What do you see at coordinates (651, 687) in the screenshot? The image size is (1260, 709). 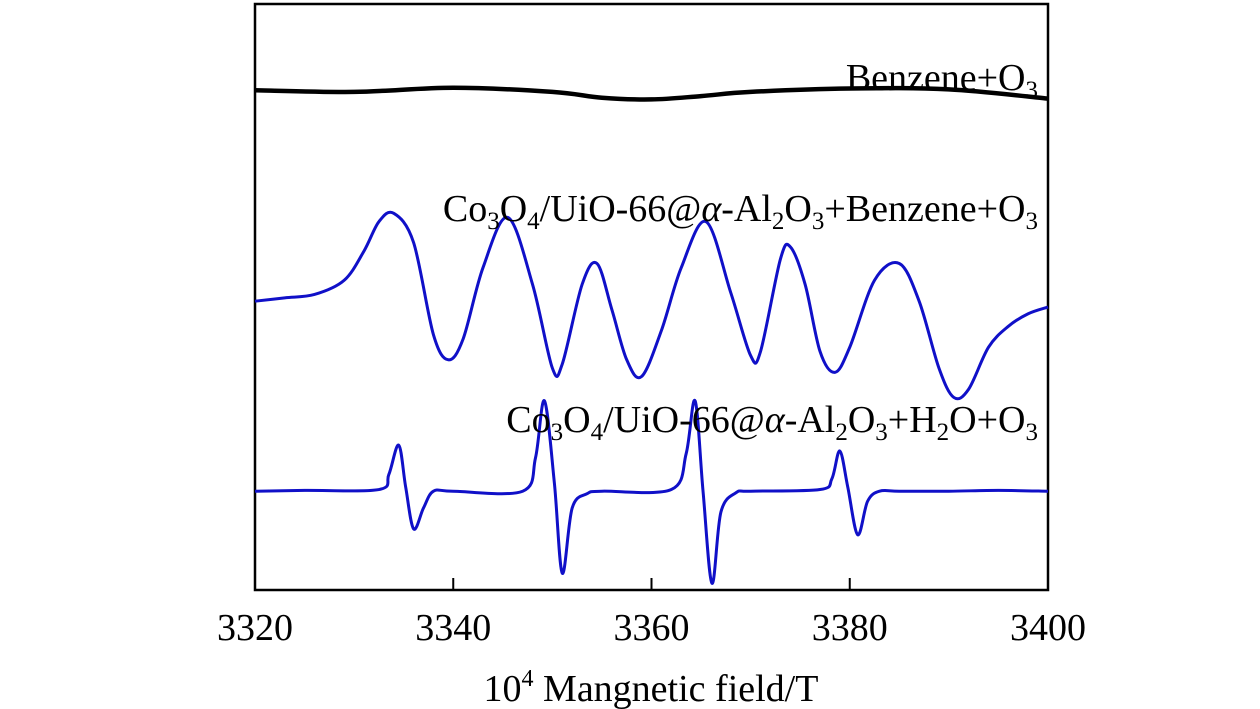 I see `x-axis-label: 104 Mangnetic field/T` at bounding box center [651, 687].